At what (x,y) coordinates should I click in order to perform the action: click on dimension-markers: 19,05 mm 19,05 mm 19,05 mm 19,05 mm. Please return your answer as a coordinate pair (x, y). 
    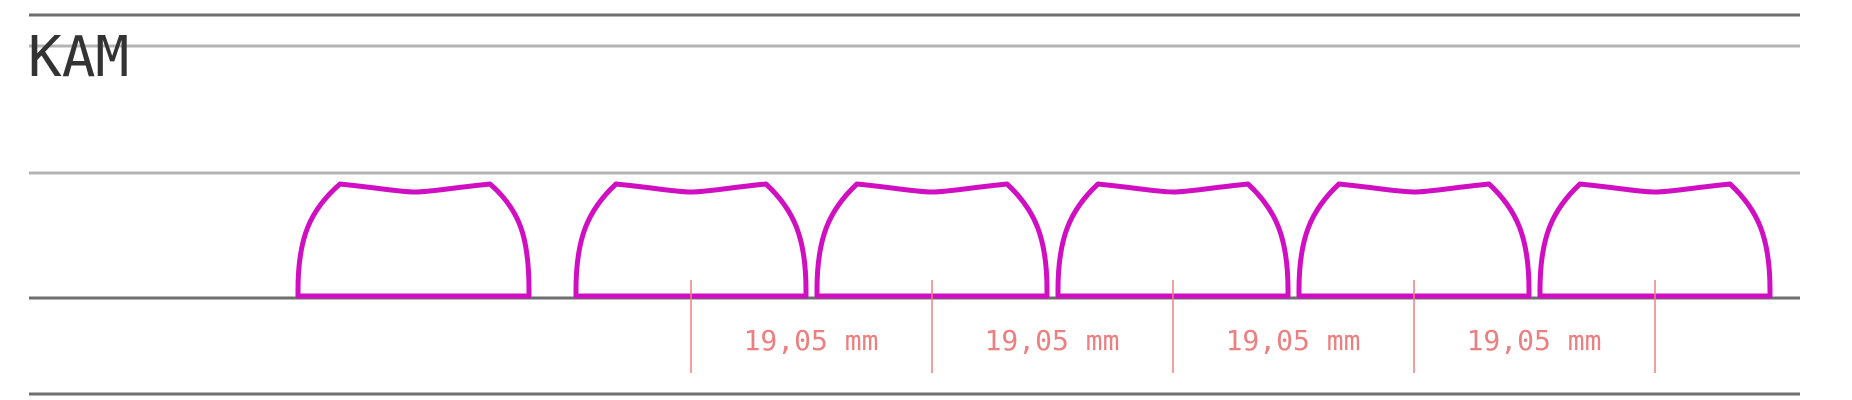
    Looking at the image, I should click on (1173, 326).